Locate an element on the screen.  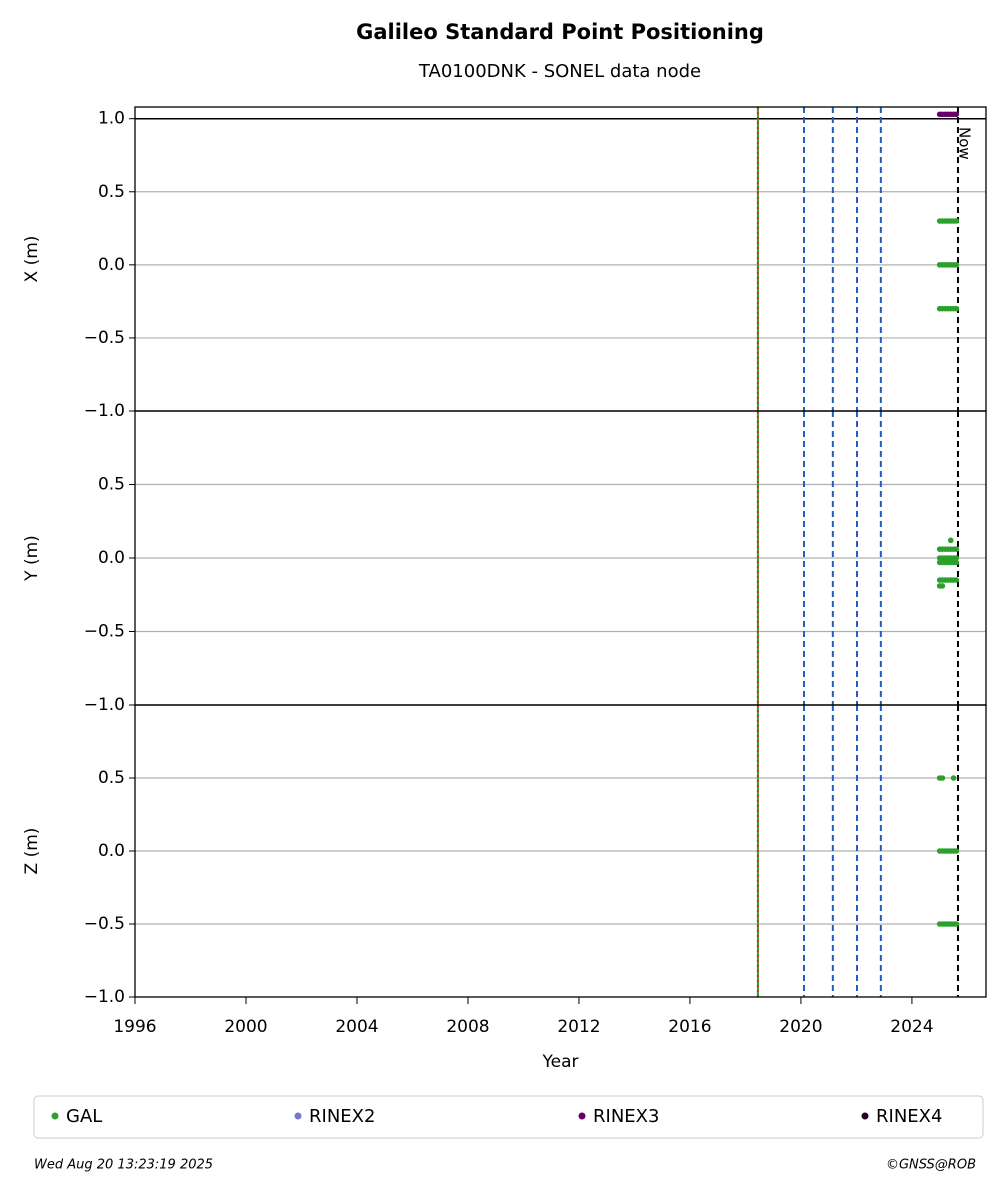
legend-label: GAL is located at coordinates (84, 1116).